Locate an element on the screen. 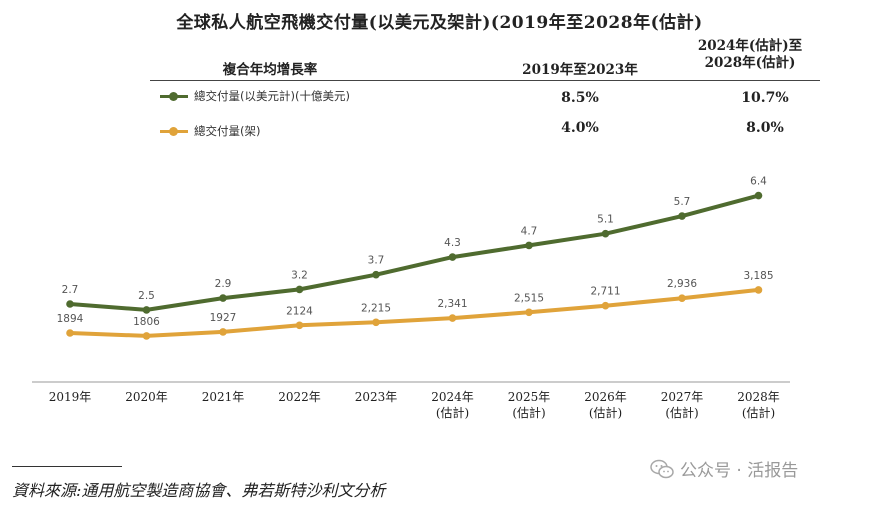  series-1-label-0: 1894 is located at coordinates (70, 319).